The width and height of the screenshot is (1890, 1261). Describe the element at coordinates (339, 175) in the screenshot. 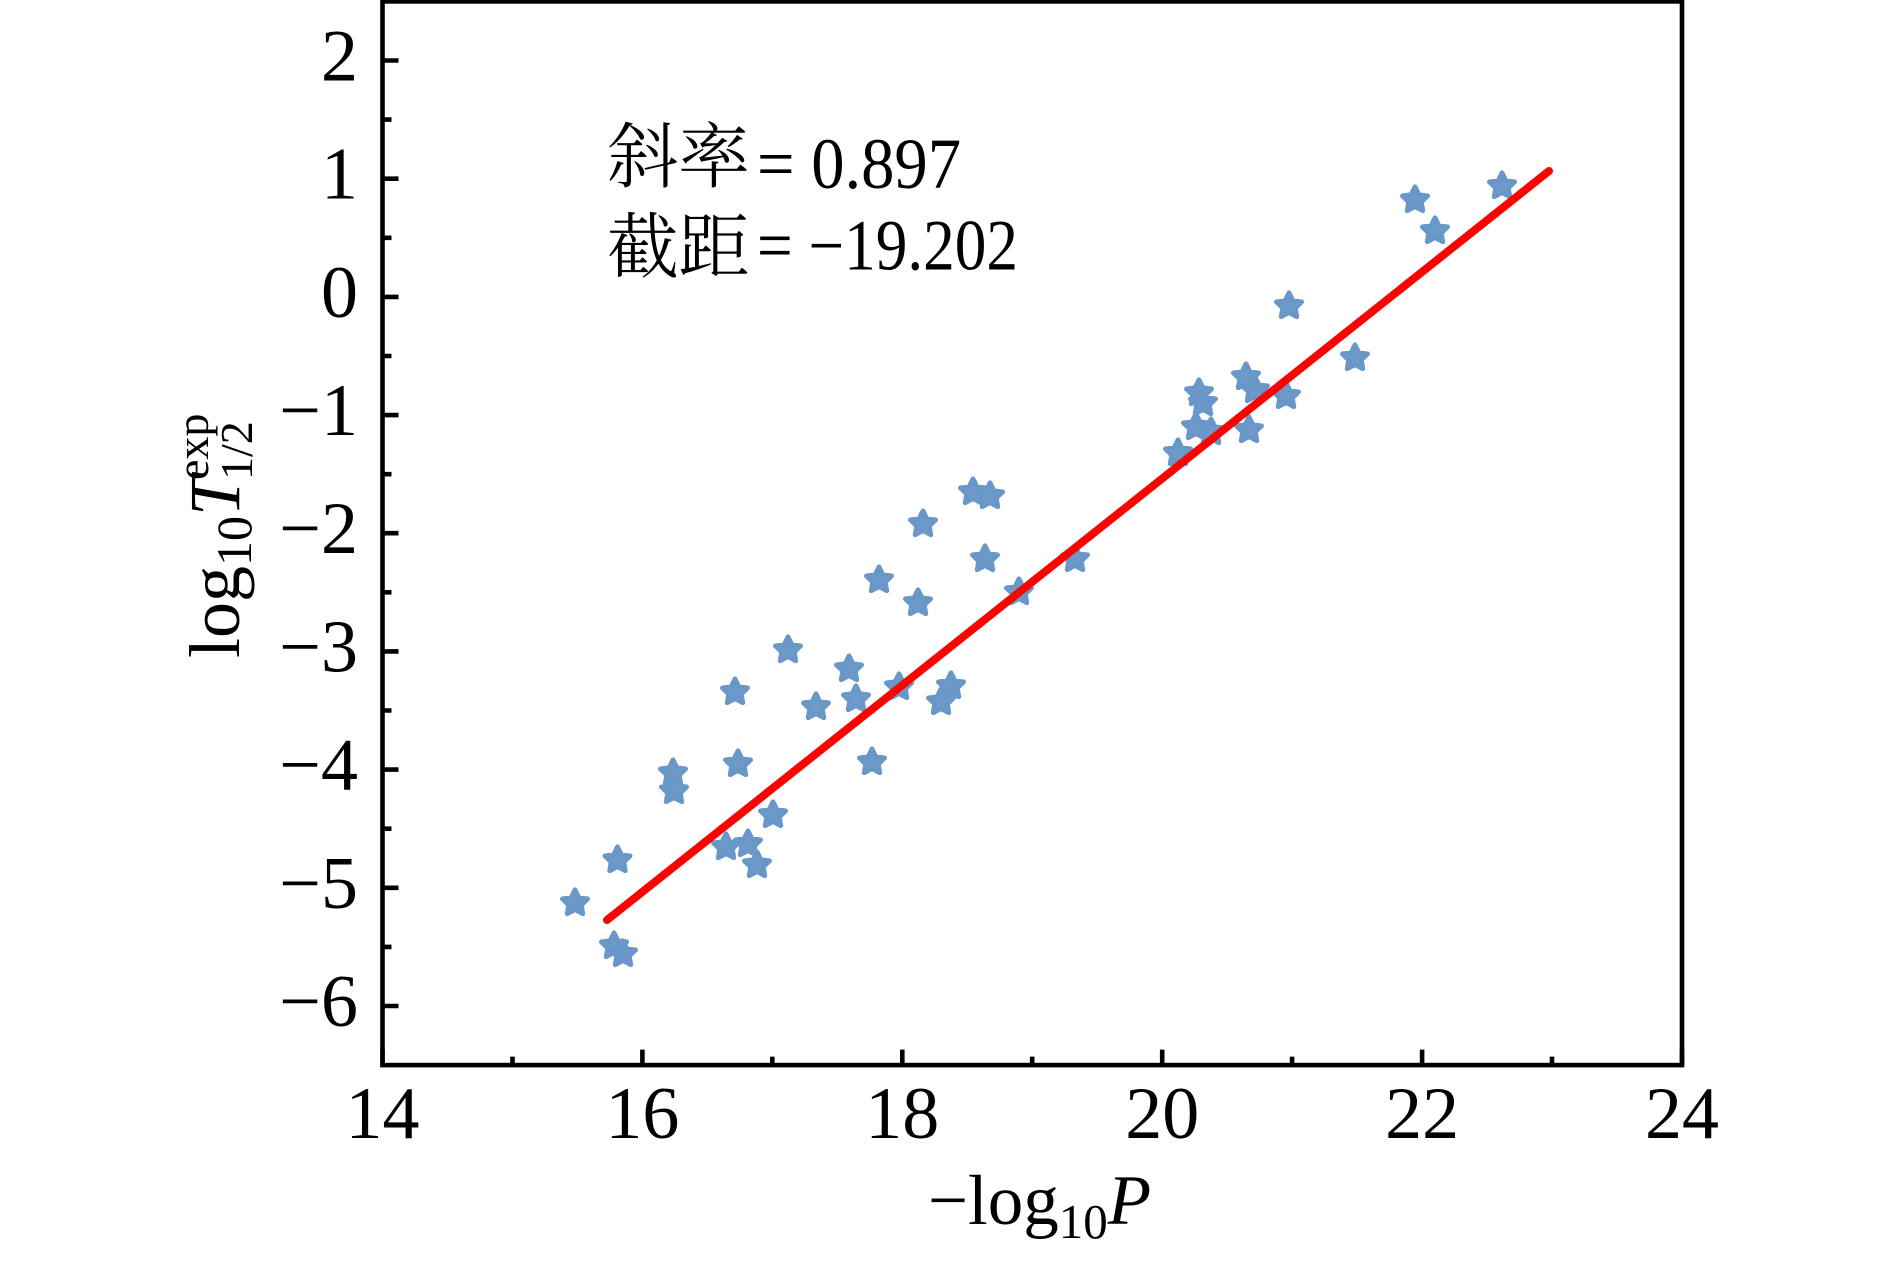

I see `svg-text: 1` at that location.